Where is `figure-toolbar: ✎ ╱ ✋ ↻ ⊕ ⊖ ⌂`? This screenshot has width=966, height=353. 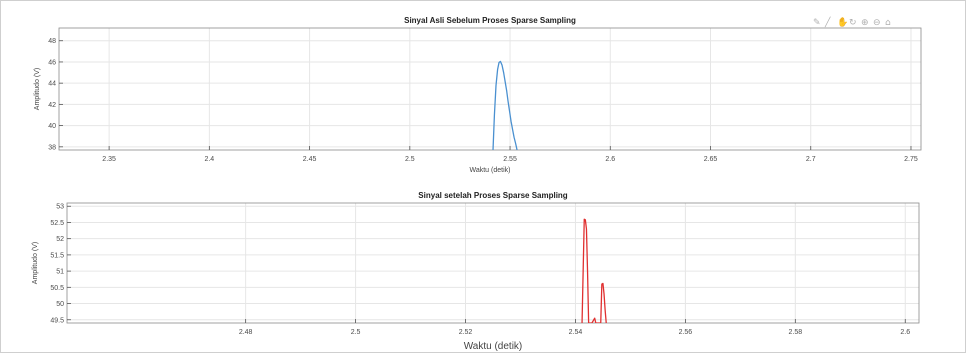
figure-toolbar: ✎ ╱ ✋ ↻ ⊕ ⊖ ⌂ is located at coordinates (852, 22).